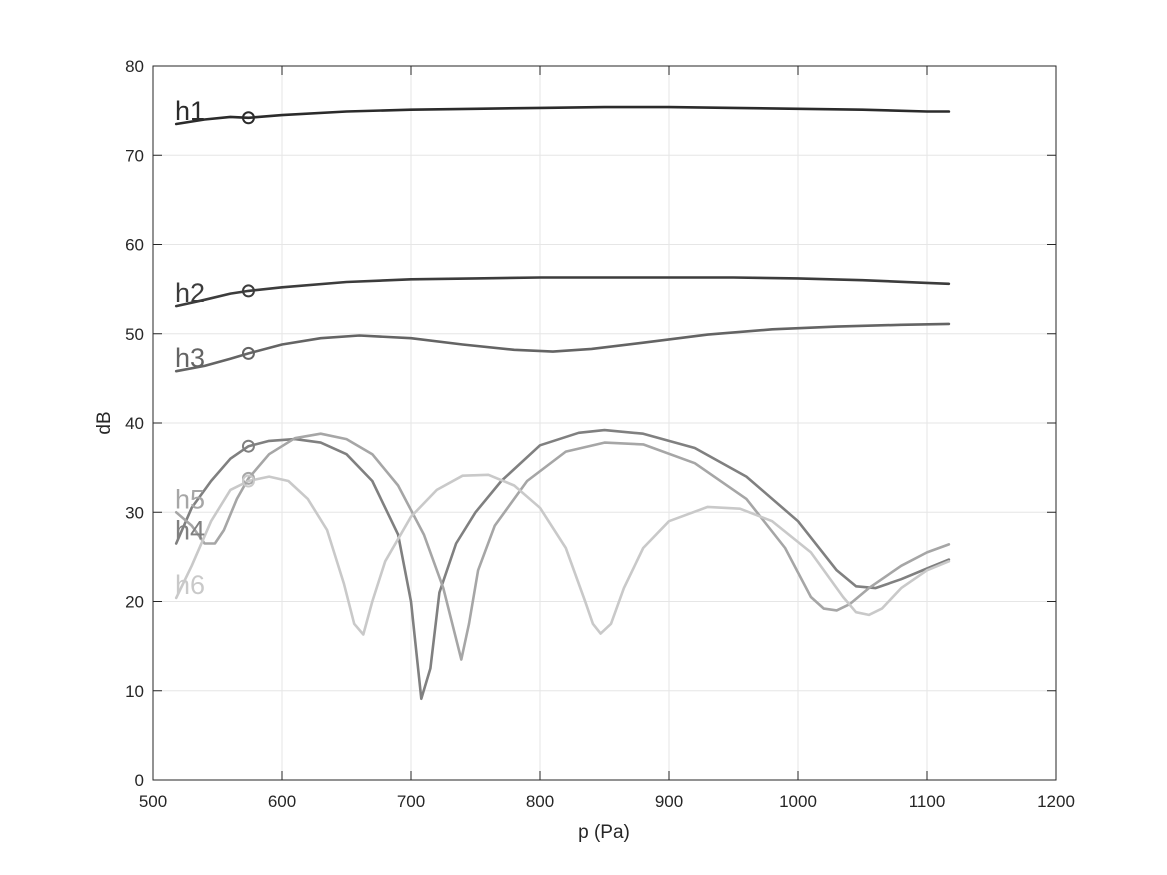 This screenshot has height=875, width=1167. Describe the element at coordinates (411, 801) in the screenshot. I see `x-tick-label: 700` at that location.